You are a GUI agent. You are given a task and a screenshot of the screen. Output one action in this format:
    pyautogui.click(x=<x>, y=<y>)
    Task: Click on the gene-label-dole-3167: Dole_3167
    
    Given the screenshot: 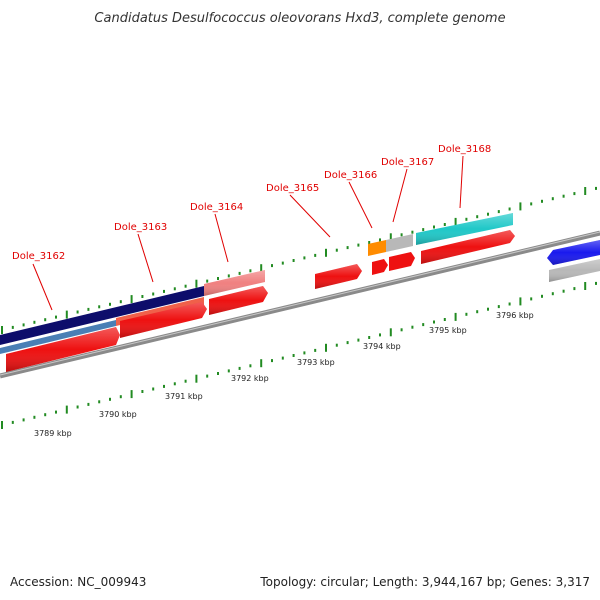 What is the action you would take?
    pyautogui.click(x=407, y=162)
    